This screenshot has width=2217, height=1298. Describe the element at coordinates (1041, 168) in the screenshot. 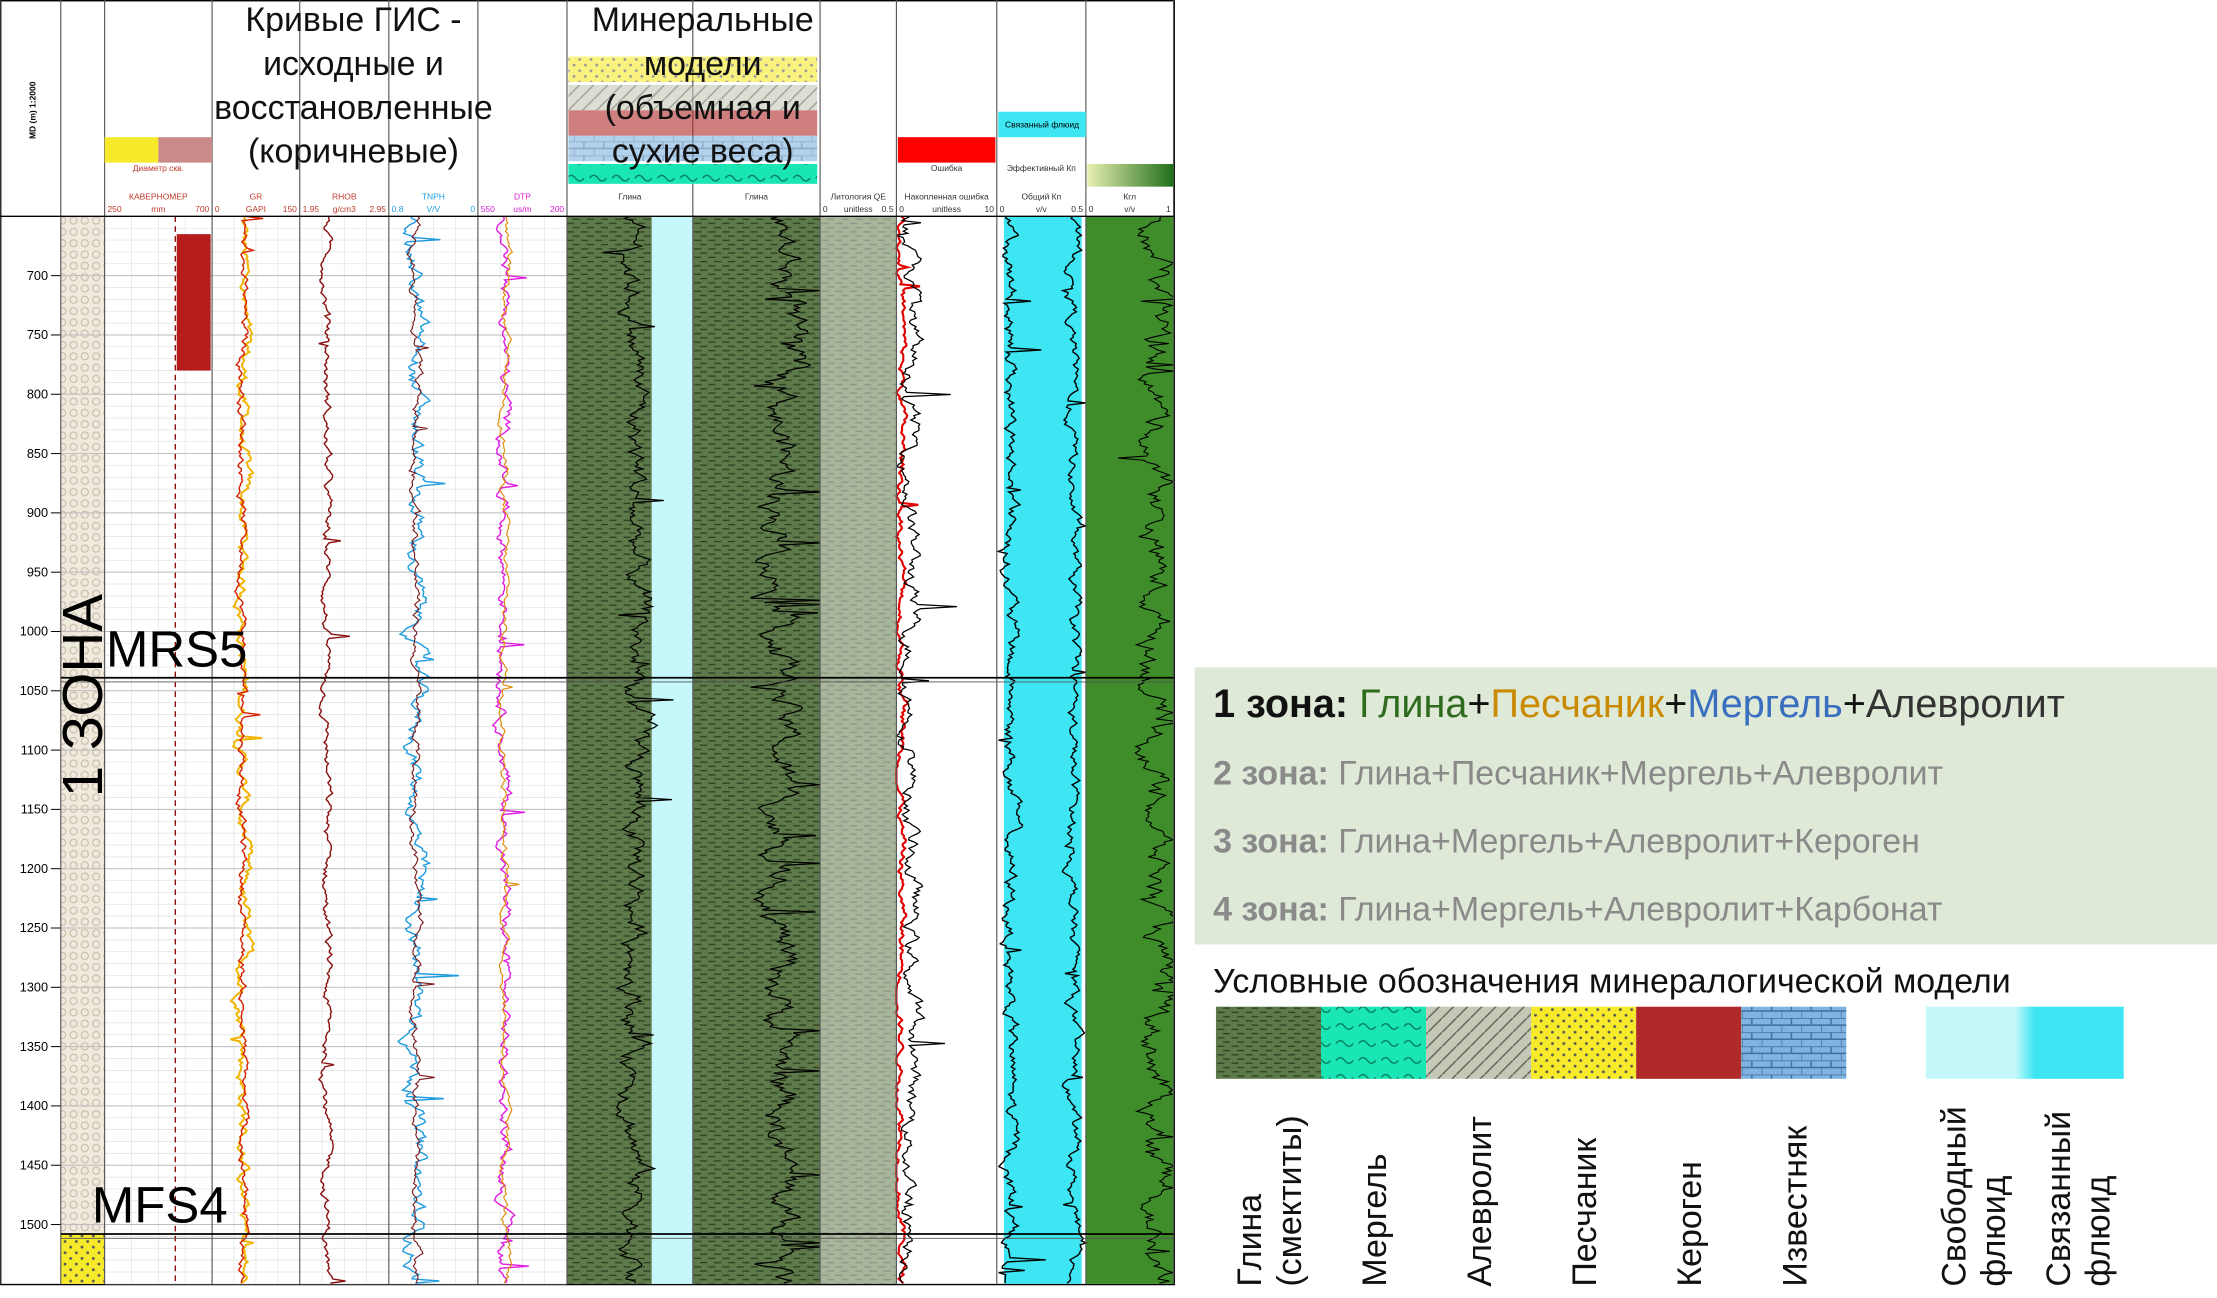

I see `track-caption: Эффективный Кп` at that location.